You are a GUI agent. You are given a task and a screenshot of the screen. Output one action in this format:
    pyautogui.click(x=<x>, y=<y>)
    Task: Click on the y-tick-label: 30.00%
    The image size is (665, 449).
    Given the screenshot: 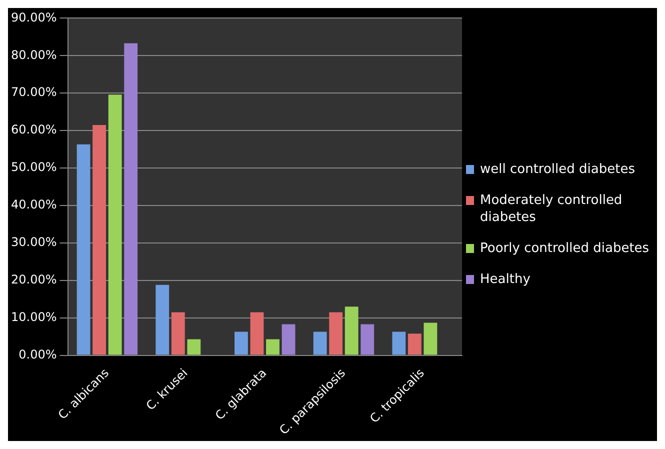 What is the action you would take?
    pyautogui.click(x=33, y=242)
    